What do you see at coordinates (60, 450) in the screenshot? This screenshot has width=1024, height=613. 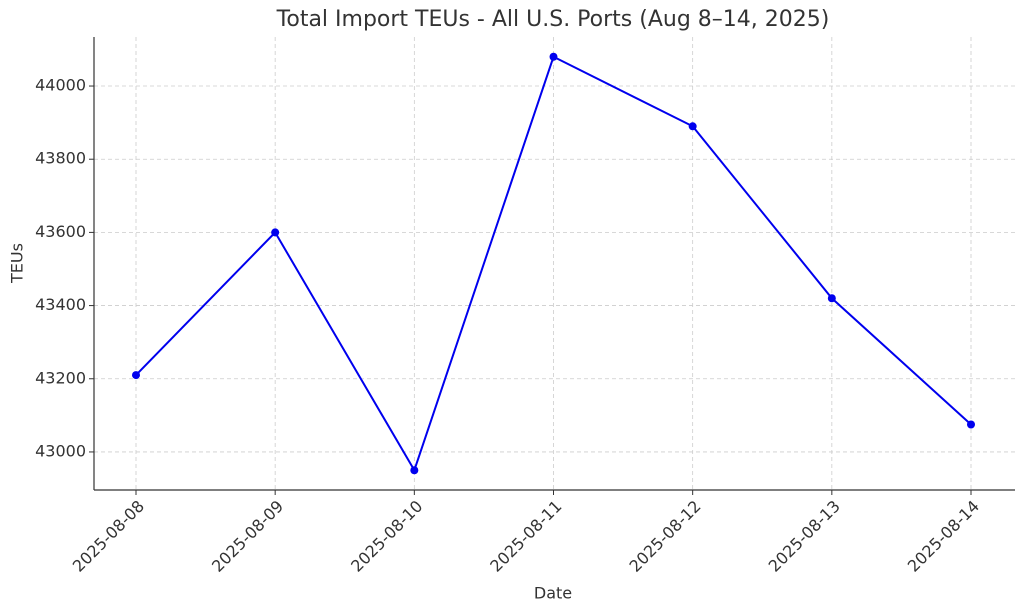 I see `y-tick-label: 43000` at bounding box center [60, 450].